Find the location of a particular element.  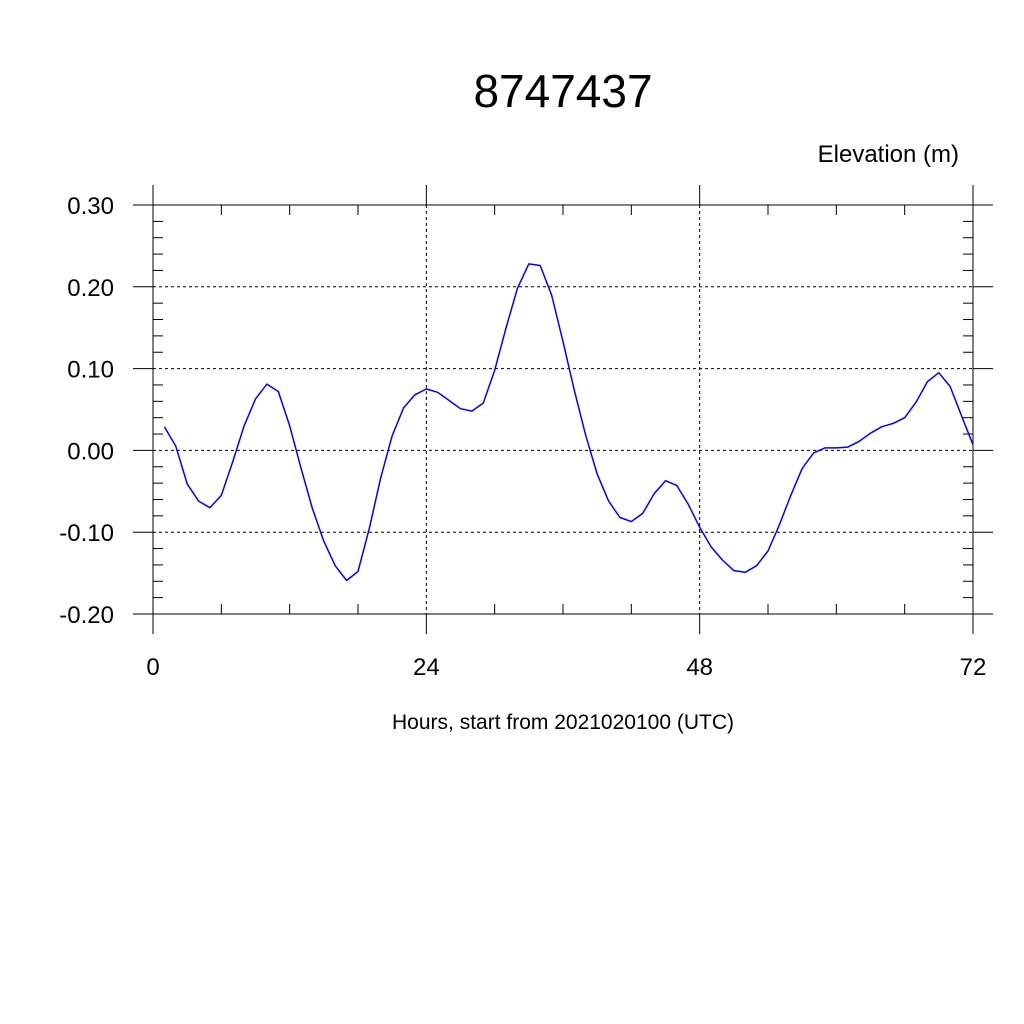

x-tick-label: 24 is located at coordinates (426, 667).